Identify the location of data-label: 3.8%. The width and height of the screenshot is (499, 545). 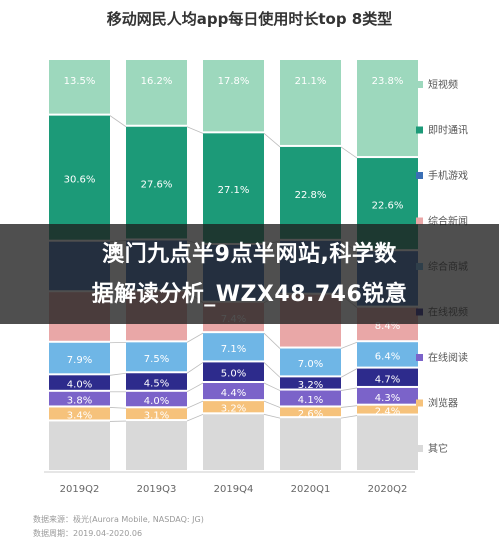
(79, 401).